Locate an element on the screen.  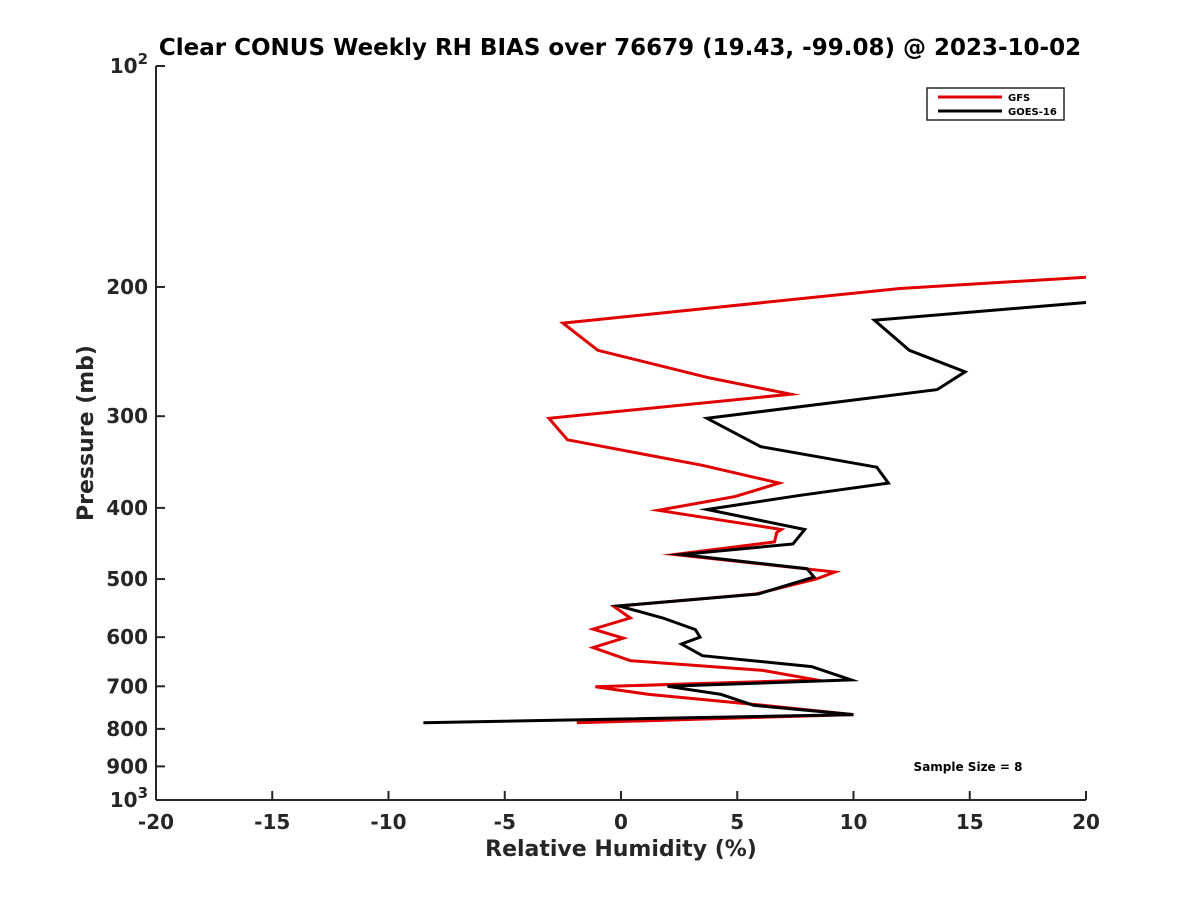
y-tick-label: 600 is located at coordinates (127, 637).